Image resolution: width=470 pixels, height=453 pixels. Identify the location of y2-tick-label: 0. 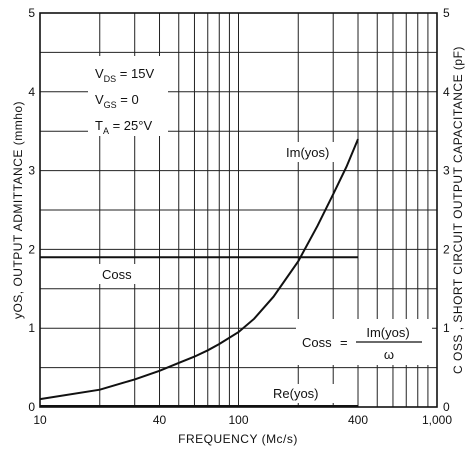
(446, 407).